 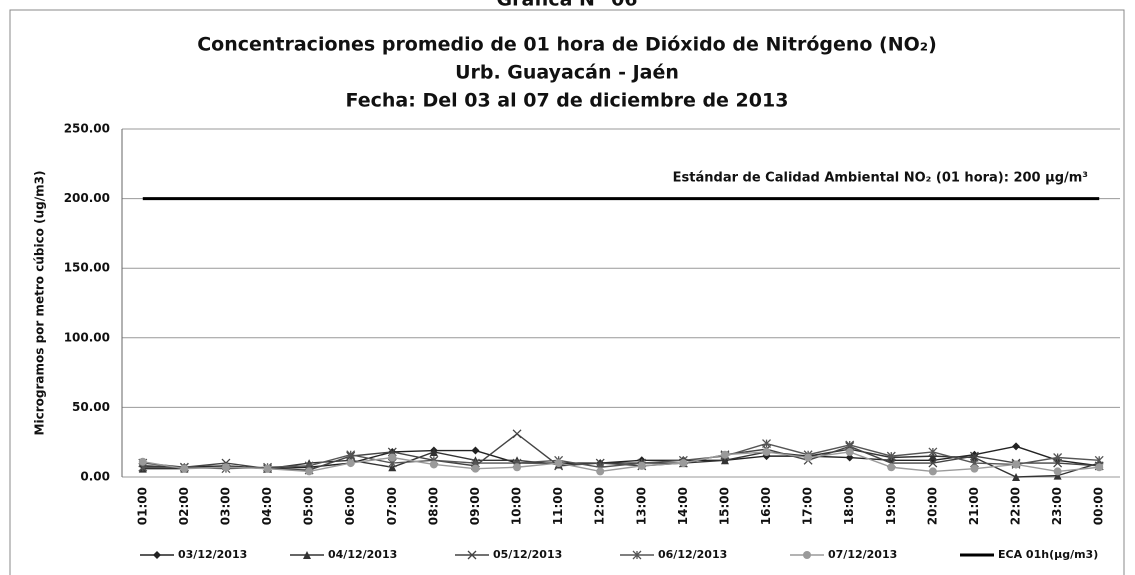 I want to click on legend-label: 04/12/2013, so click(x=362, y=554).